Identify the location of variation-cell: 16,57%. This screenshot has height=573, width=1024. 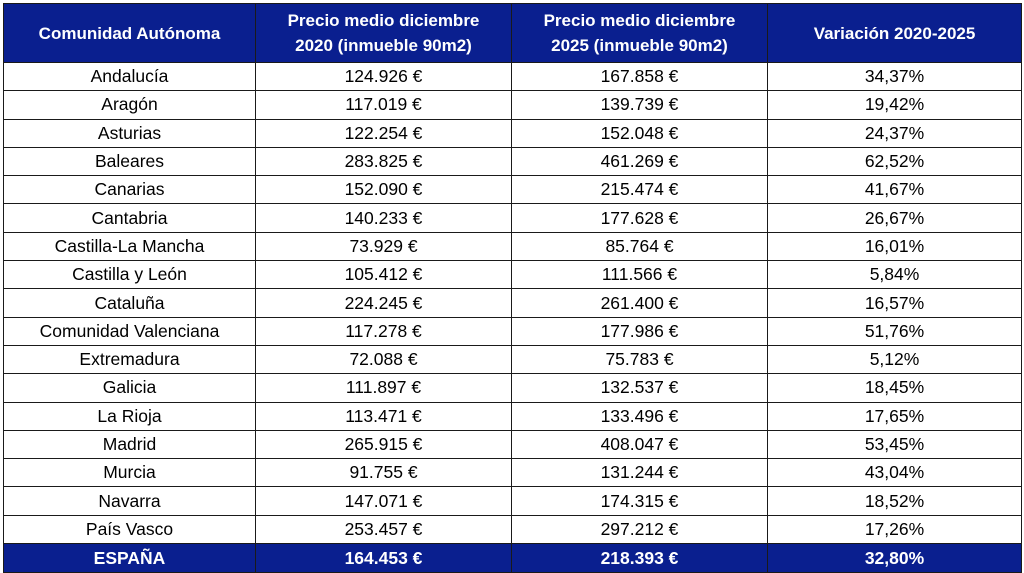
(894, 303).